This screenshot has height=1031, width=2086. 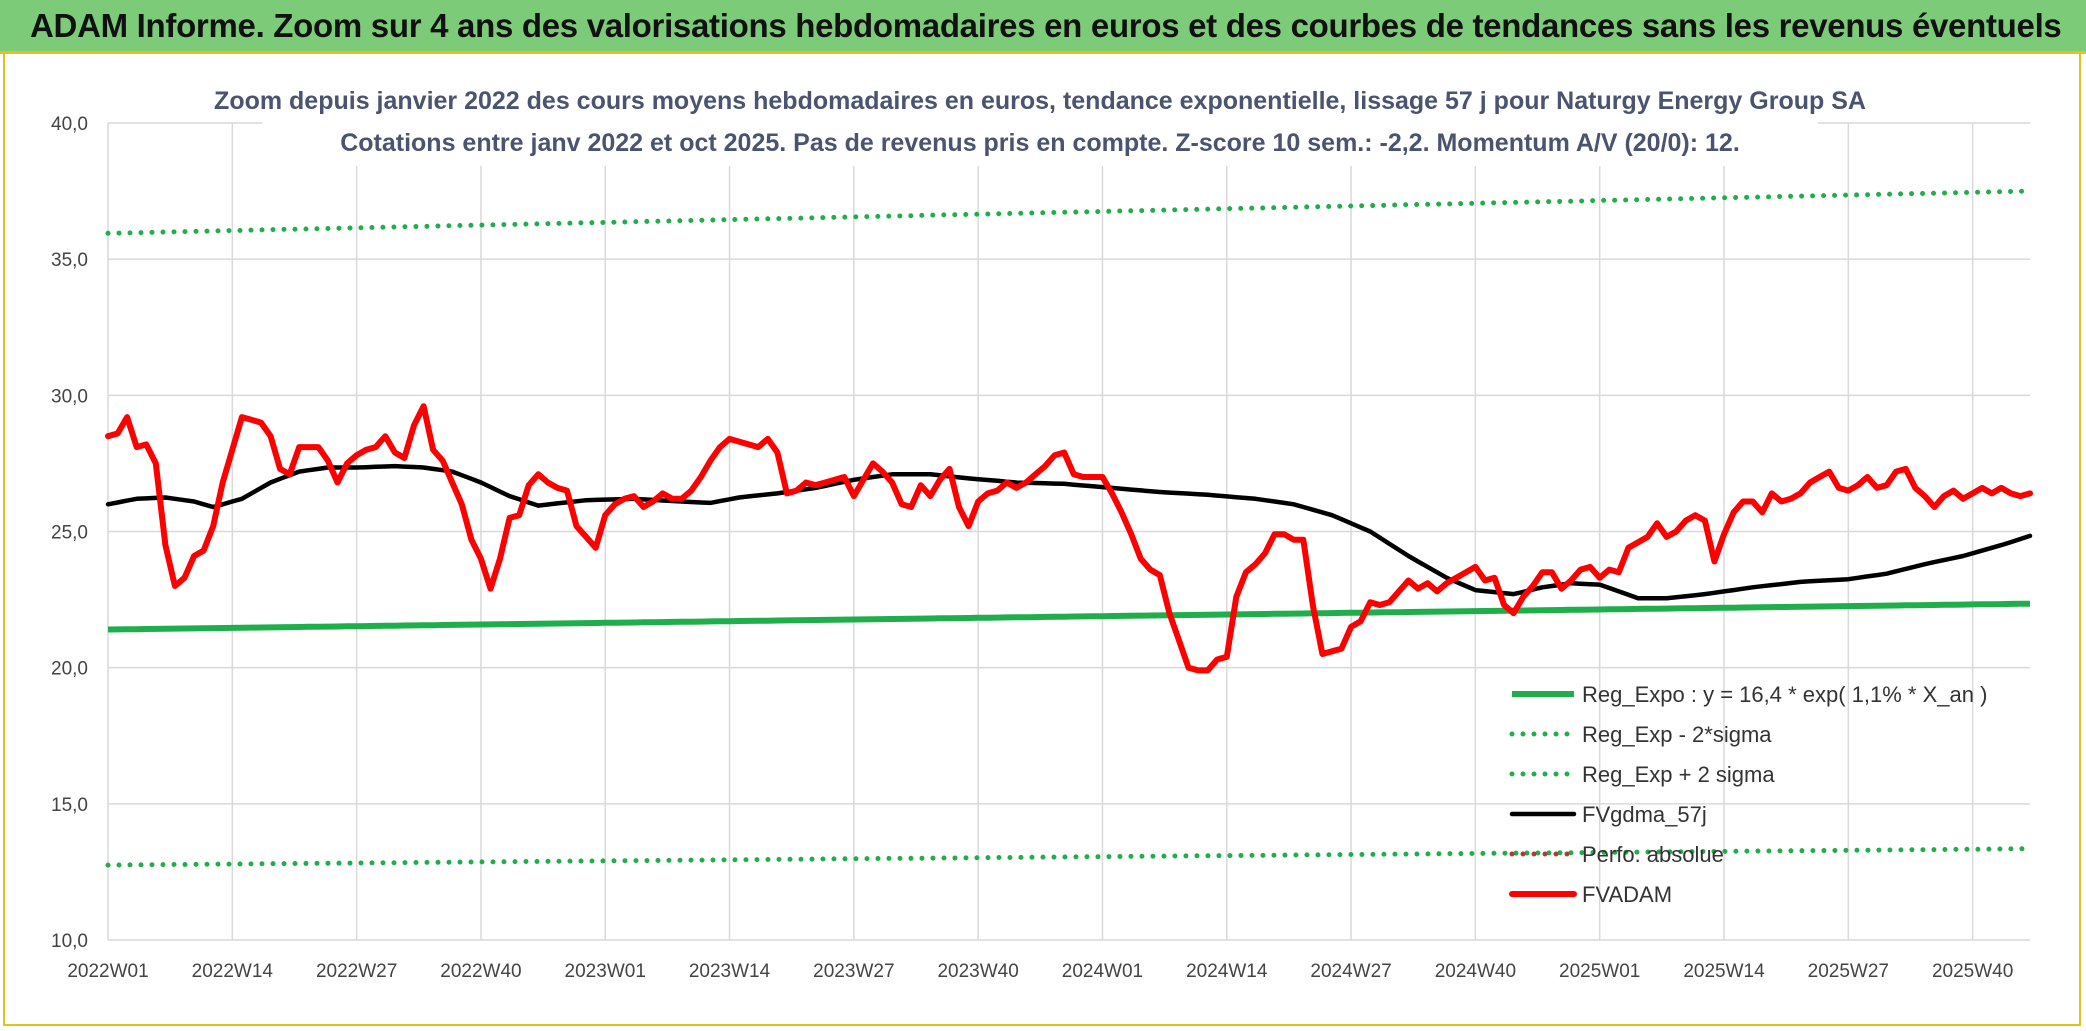 I want to click on x-tick-label: 2024W01, so click(x=1102, y=971).